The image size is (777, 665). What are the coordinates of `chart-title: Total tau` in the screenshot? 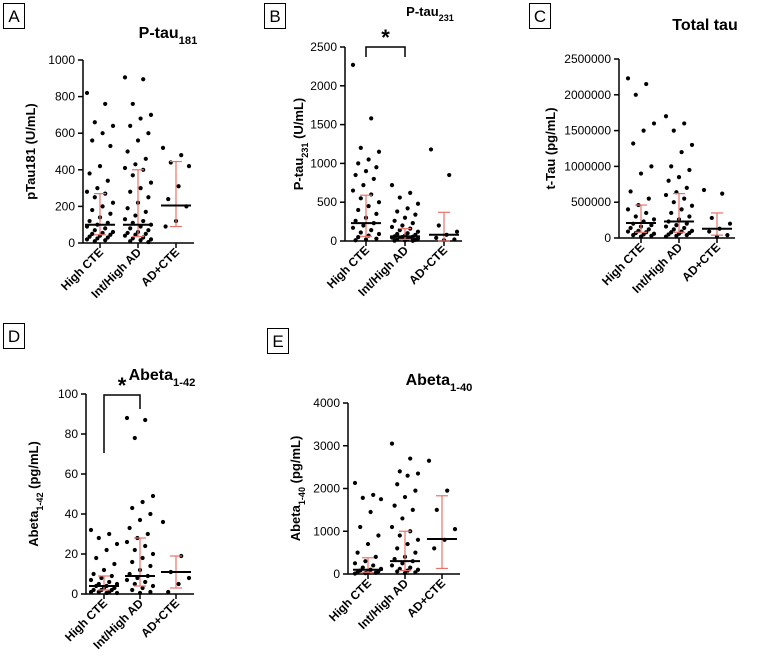 It's located at (704, 25).